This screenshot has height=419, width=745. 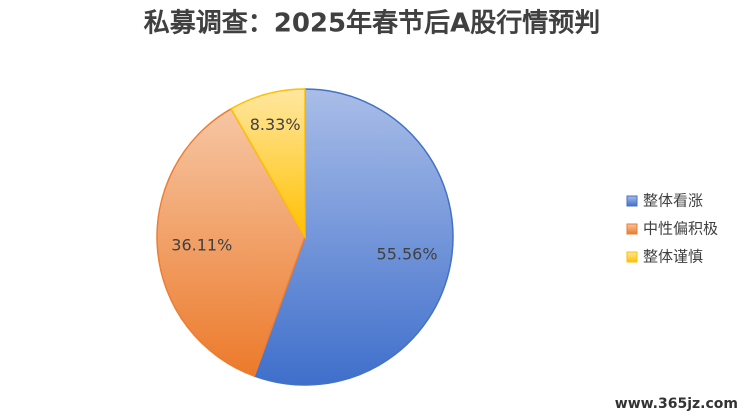 I want to click on data-label: 8.33%, so click(x=275, y=124).